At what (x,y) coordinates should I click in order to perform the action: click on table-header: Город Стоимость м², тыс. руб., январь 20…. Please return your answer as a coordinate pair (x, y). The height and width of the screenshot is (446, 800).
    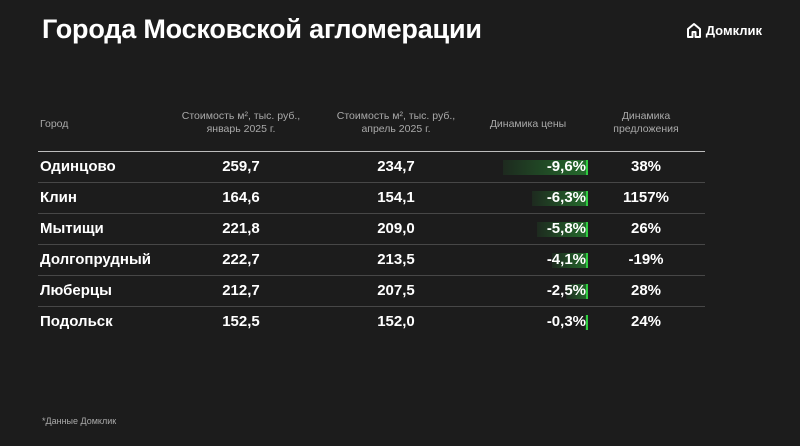
    Looking at the image, I should click on (400, 126).